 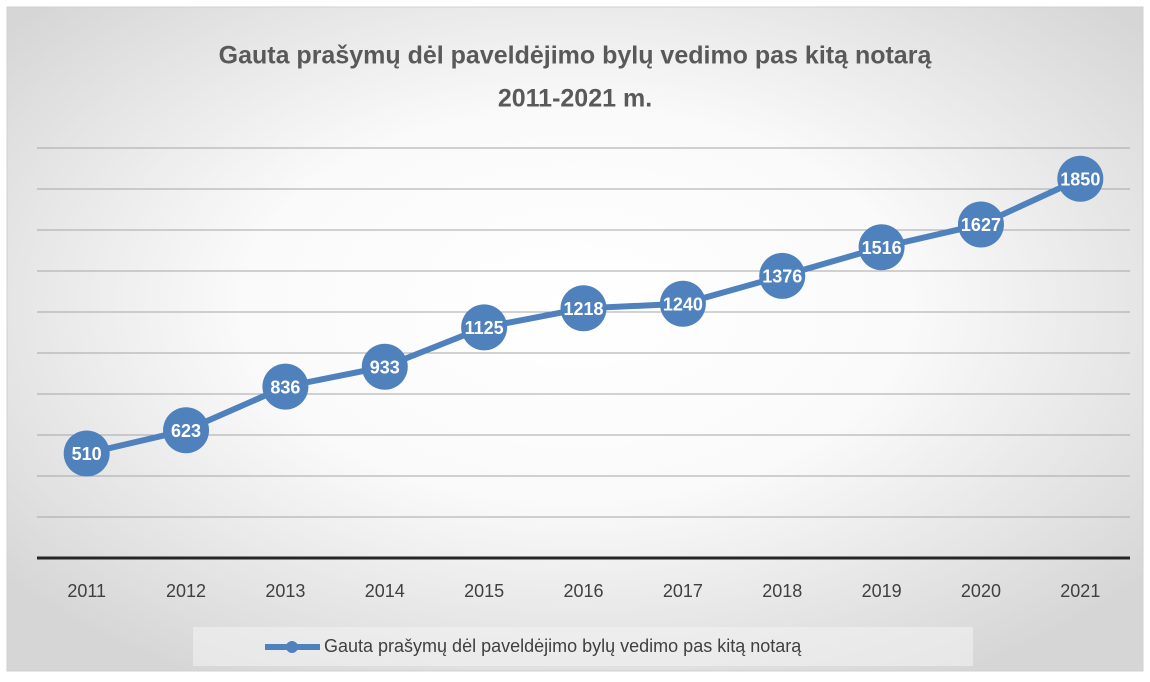 What do you see at coordinates (292, 647) in the screenshot?
I see `legend-marker` at bounding box center [292, 647].